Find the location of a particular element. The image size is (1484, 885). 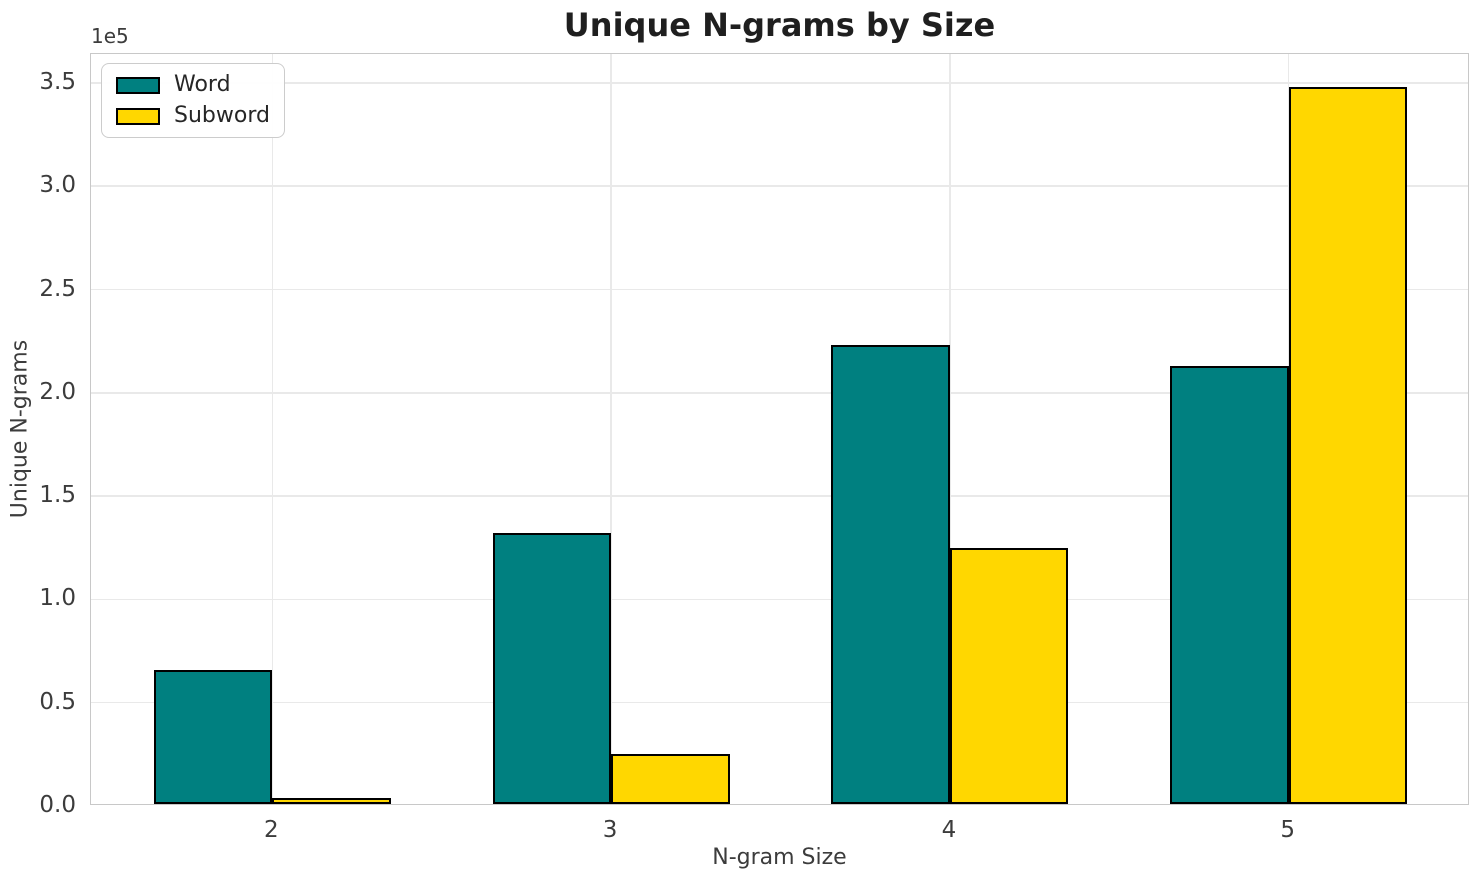

legend-swatch-word is located at coordinates (138, 85).